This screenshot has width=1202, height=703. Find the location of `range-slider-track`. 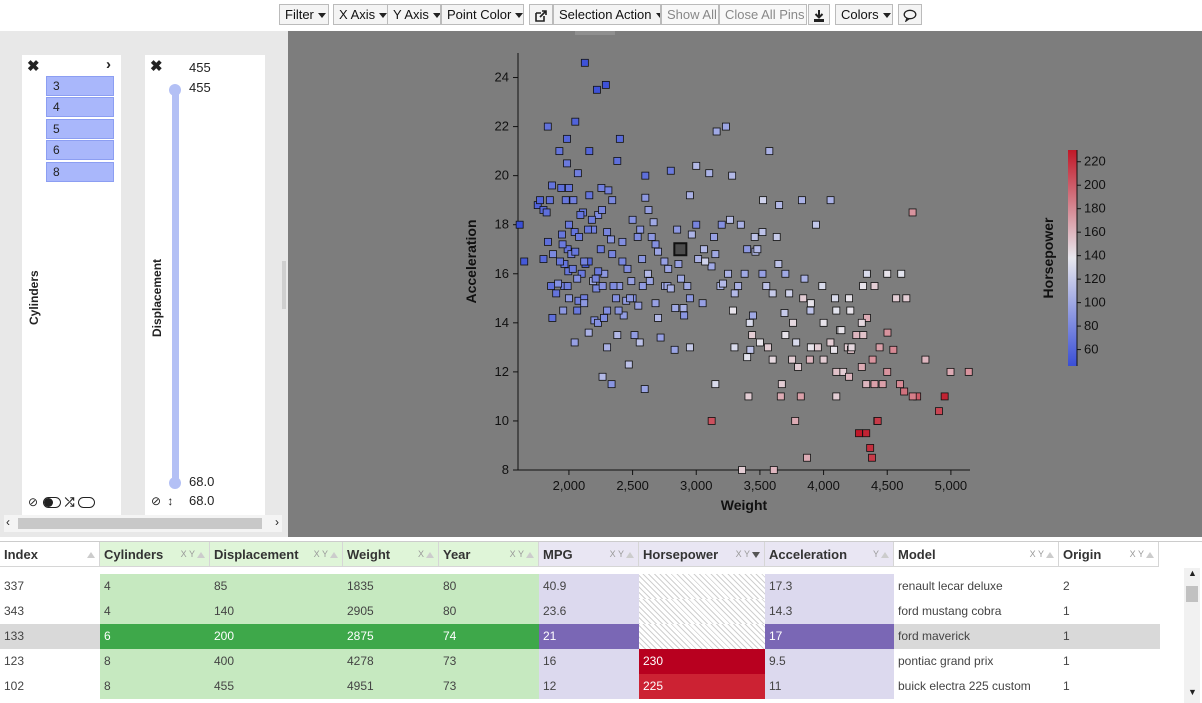

range-slider-track is located at coordinates (175, 286).